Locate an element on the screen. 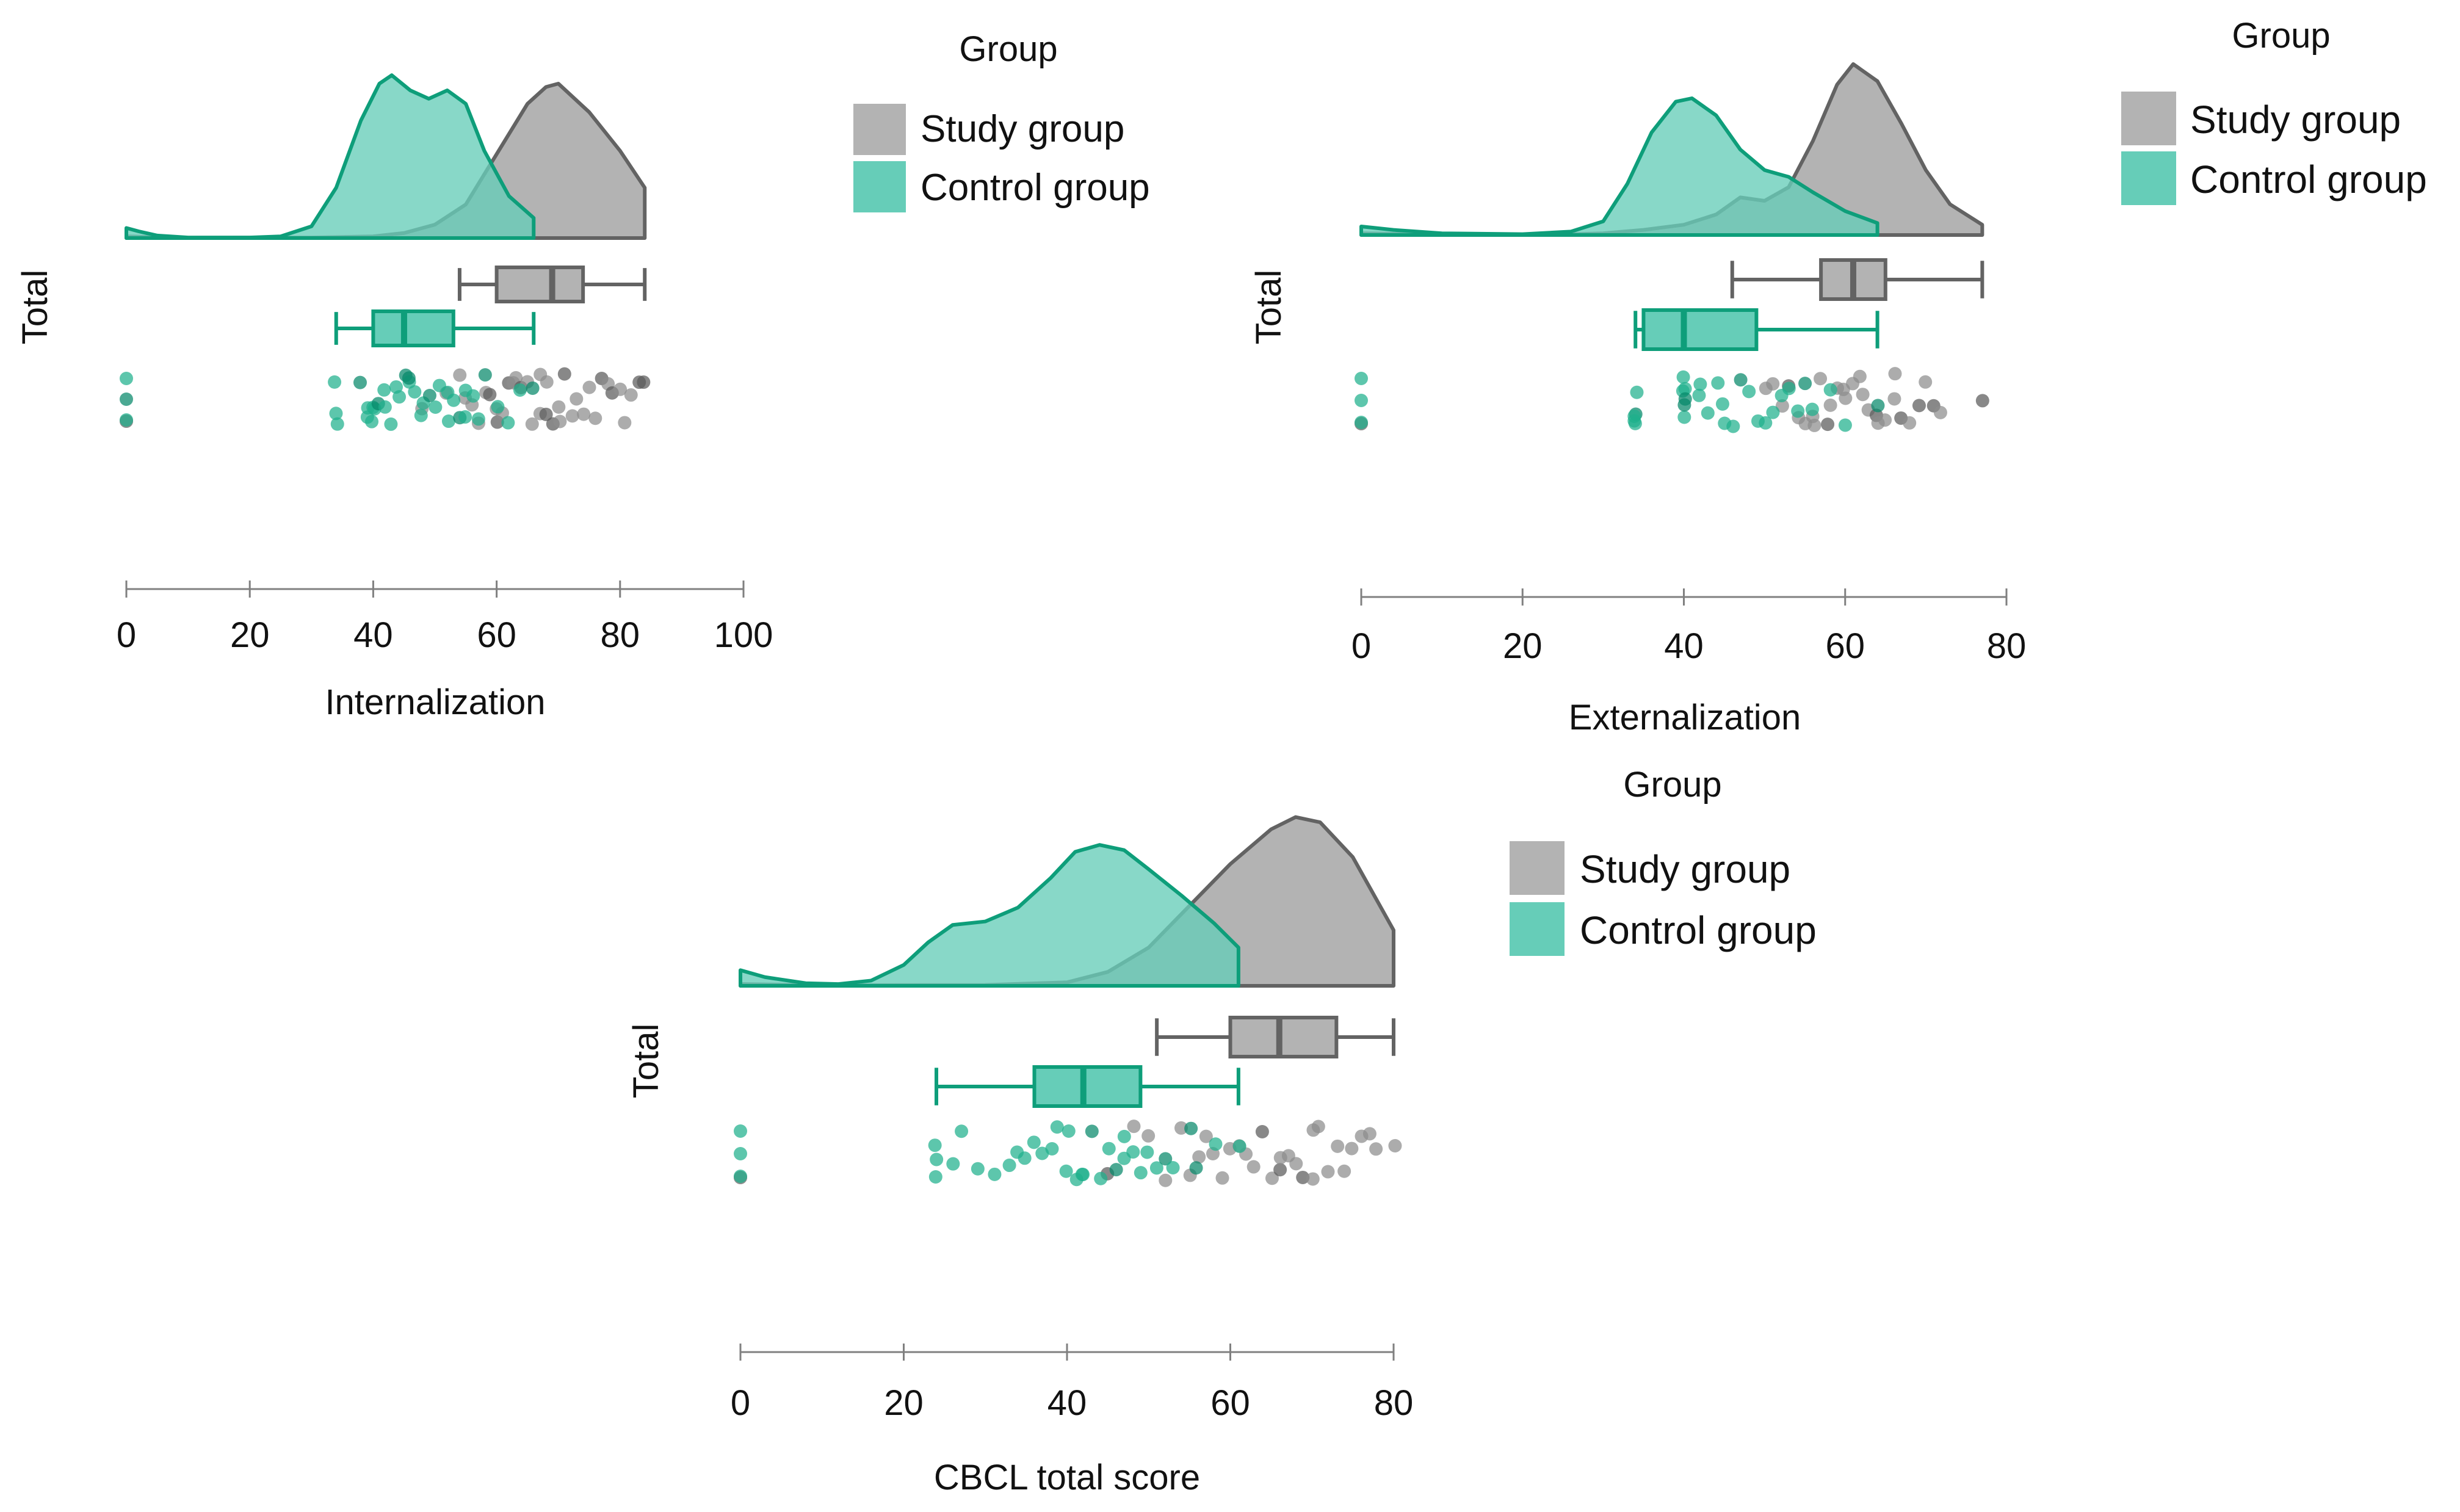 This screenshot has width=2460, height=1512. tick-label: 80 is located at coordinates (620, 635).